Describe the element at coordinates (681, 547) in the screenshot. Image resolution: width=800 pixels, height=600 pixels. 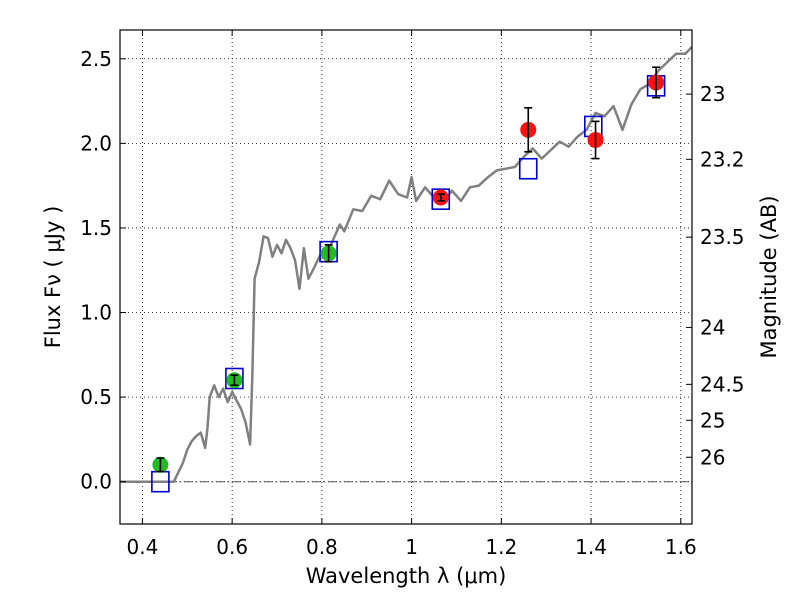
I see `x-tick-label: 1.6` at that location.